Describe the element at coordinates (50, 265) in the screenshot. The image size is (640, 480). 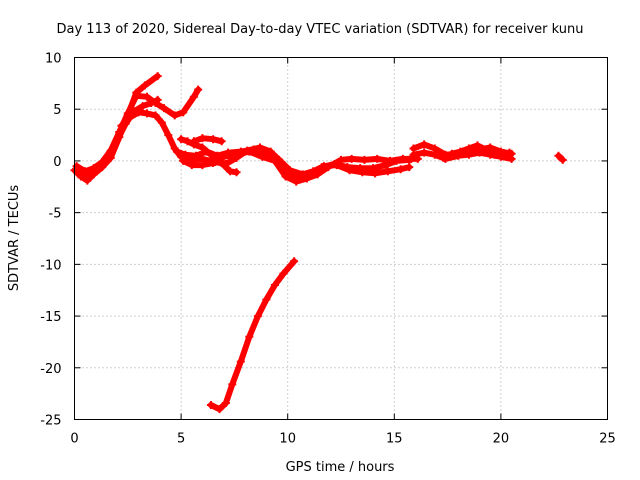
I see `y-tick-label: -10` at that location.